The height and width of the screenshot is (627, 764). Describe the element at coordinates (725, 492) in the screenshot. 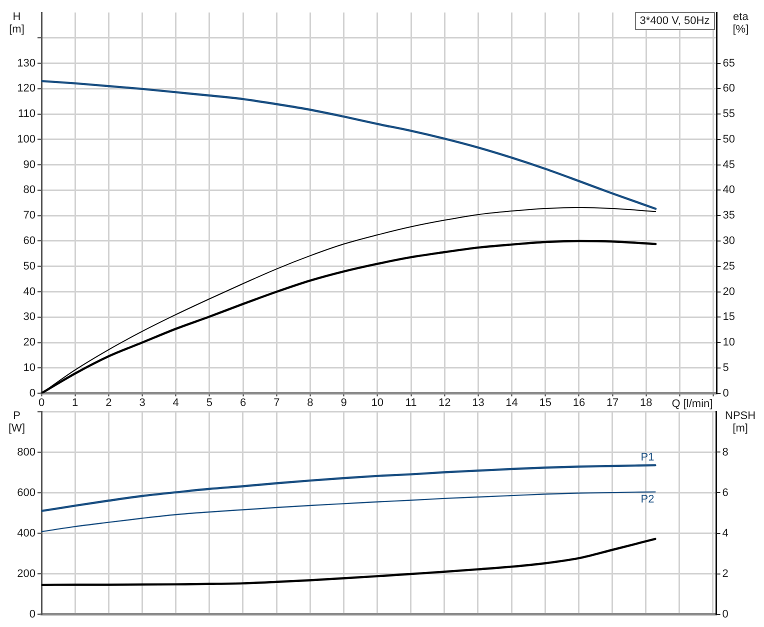

I see `y2-tick-label: 6` at that location.